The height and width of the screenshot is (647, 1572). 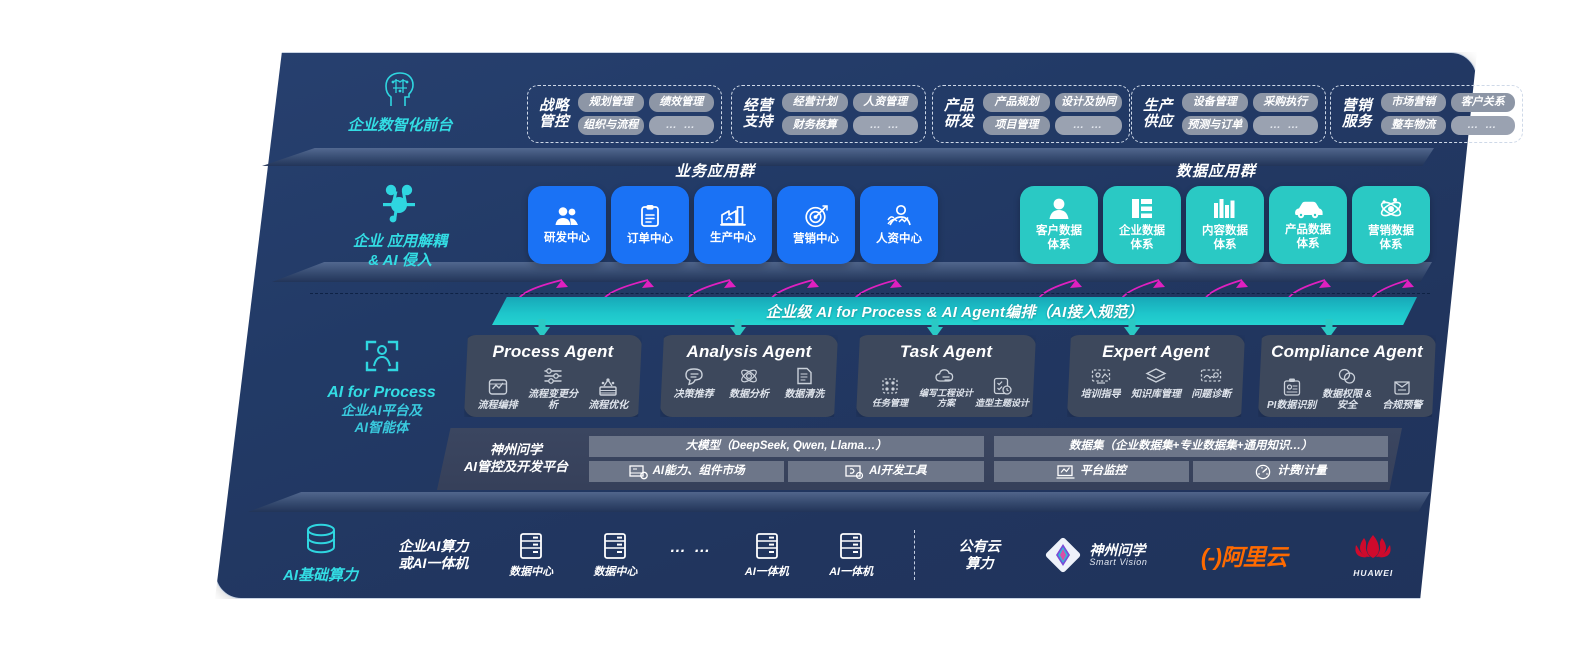 I want to click on server-icon, so click(x=615, y=545).